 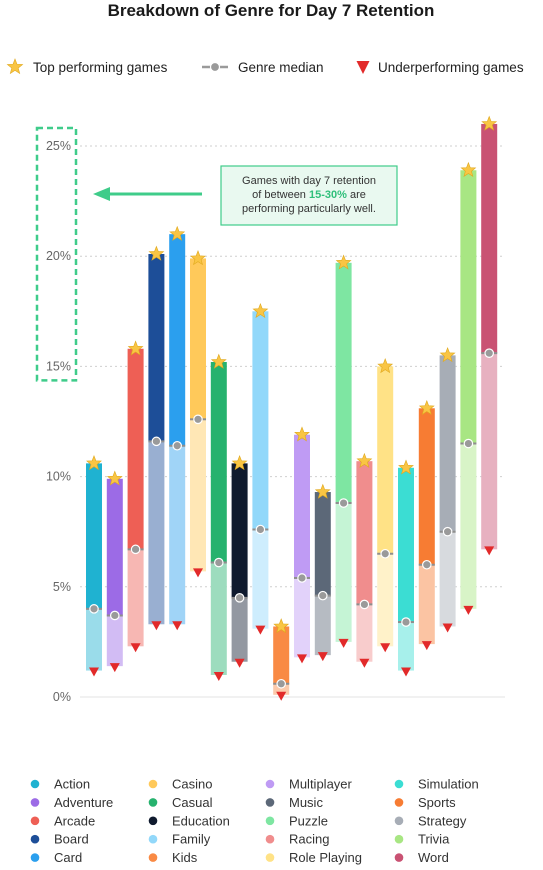 What do you see at coordinates (271, 10) in the screenshot?
I see `chart-title: Breakdown of Genre for Day 7 Retention` at bounding box center [271, 10].